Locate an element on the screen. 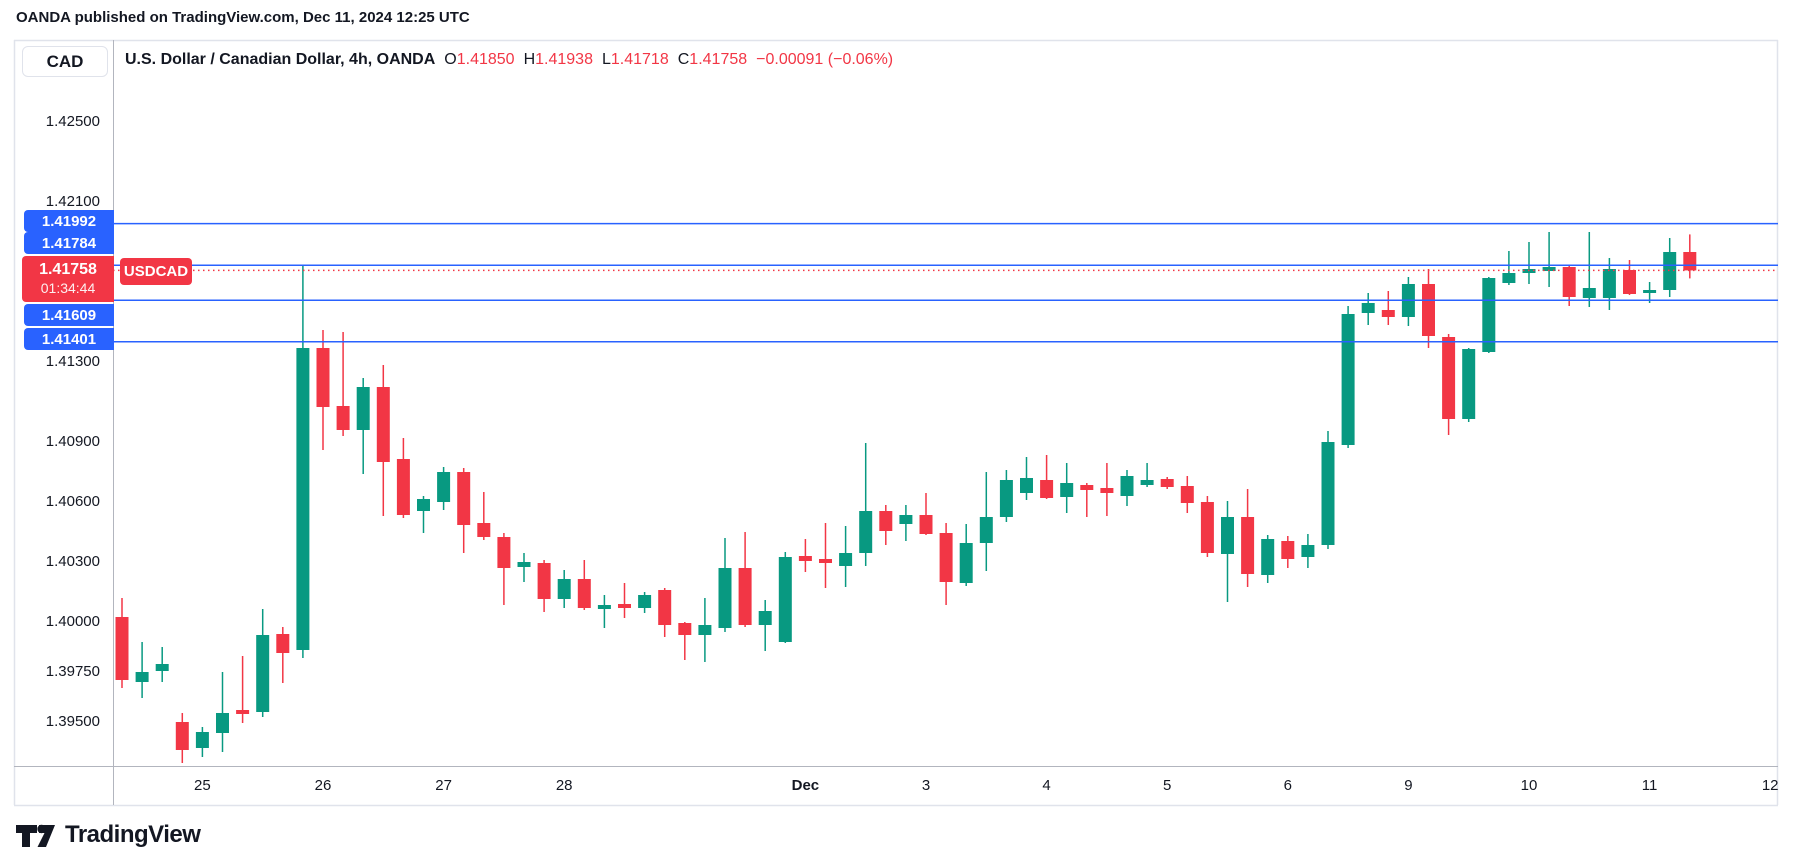  price-axis-label: 1.40300 is located at coordinates (72, 561).